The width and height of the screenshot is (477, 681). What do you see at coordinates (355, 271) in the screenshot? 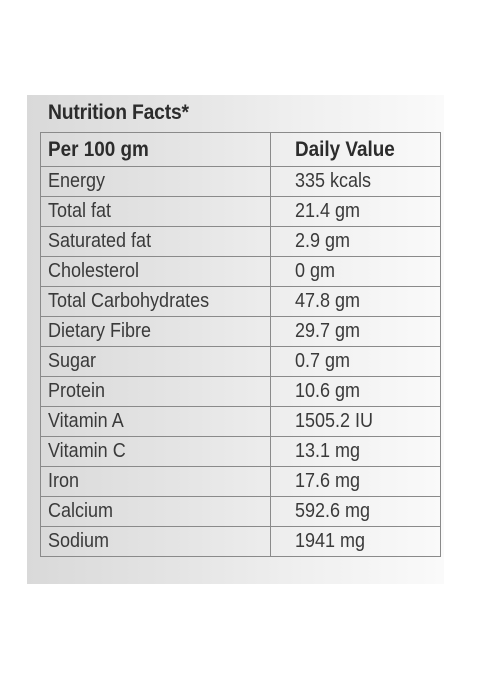
I see `nutrient-value: 0 gm` at bounding box center [355, 271].